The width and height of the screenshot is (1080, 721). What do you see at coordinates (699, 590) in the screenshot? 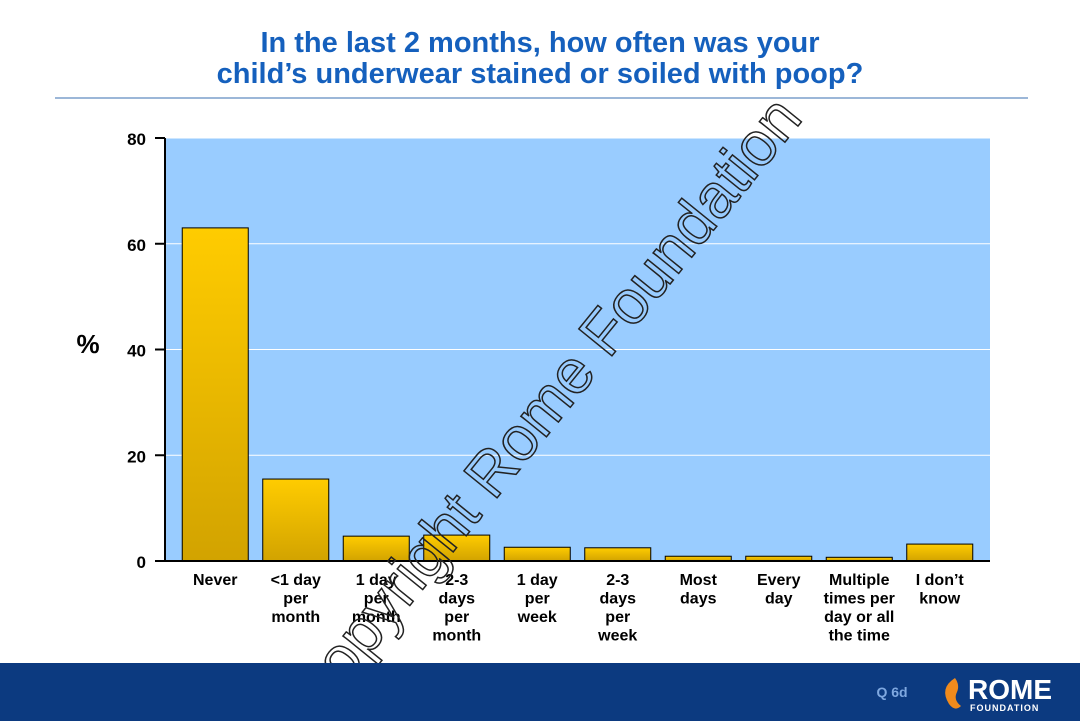
I see `x-tick-label: Most days` at bounding box center [699, 590].